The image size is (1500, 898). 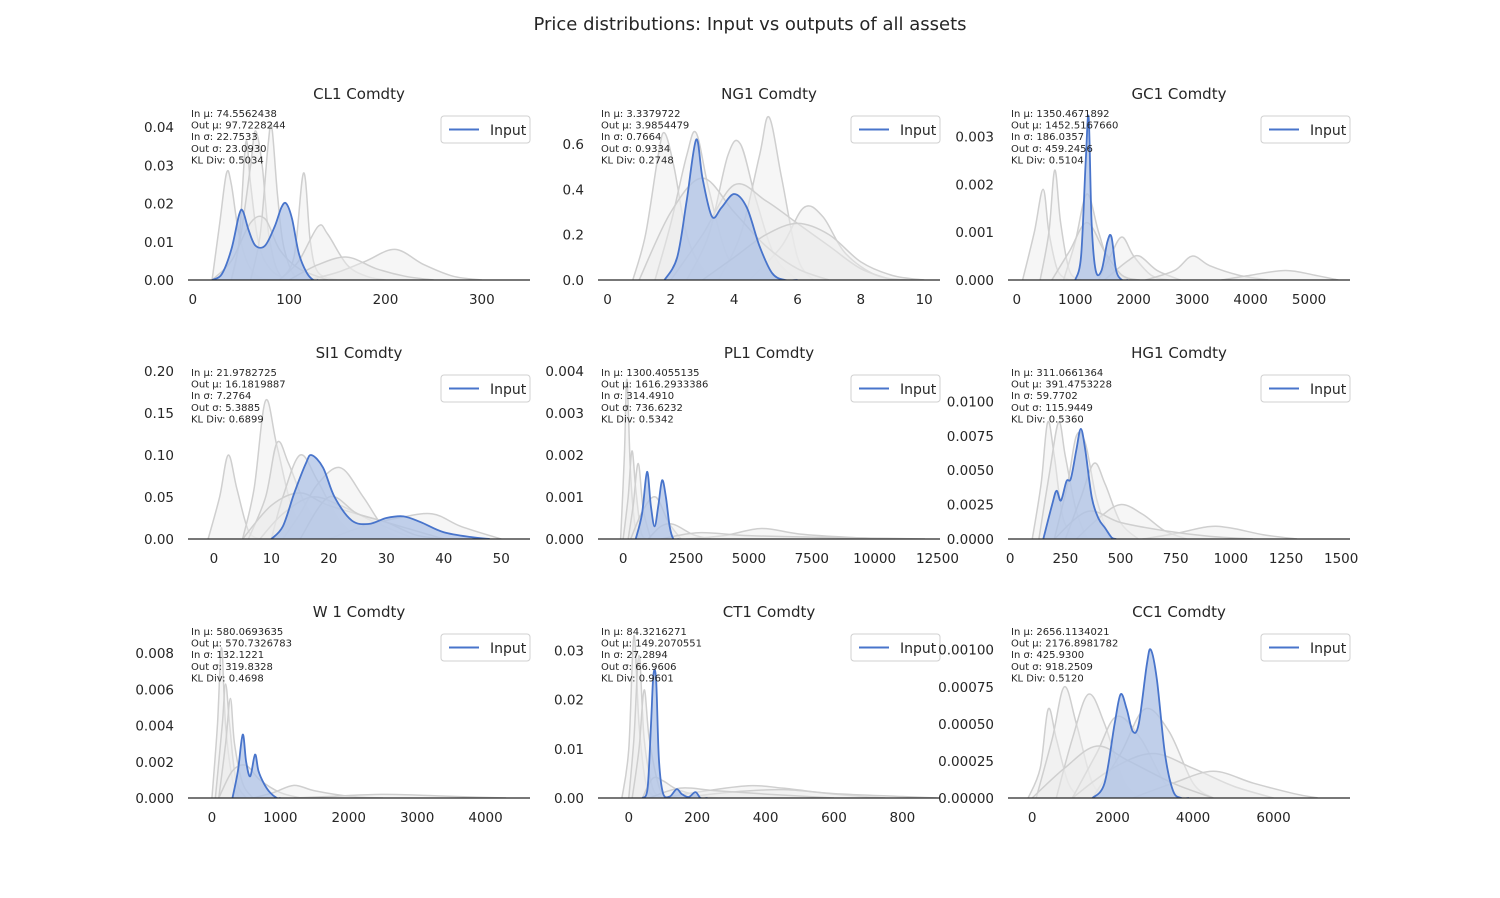 I want to click on y-tick-label: 0.0100, so click(x=970, y=402).